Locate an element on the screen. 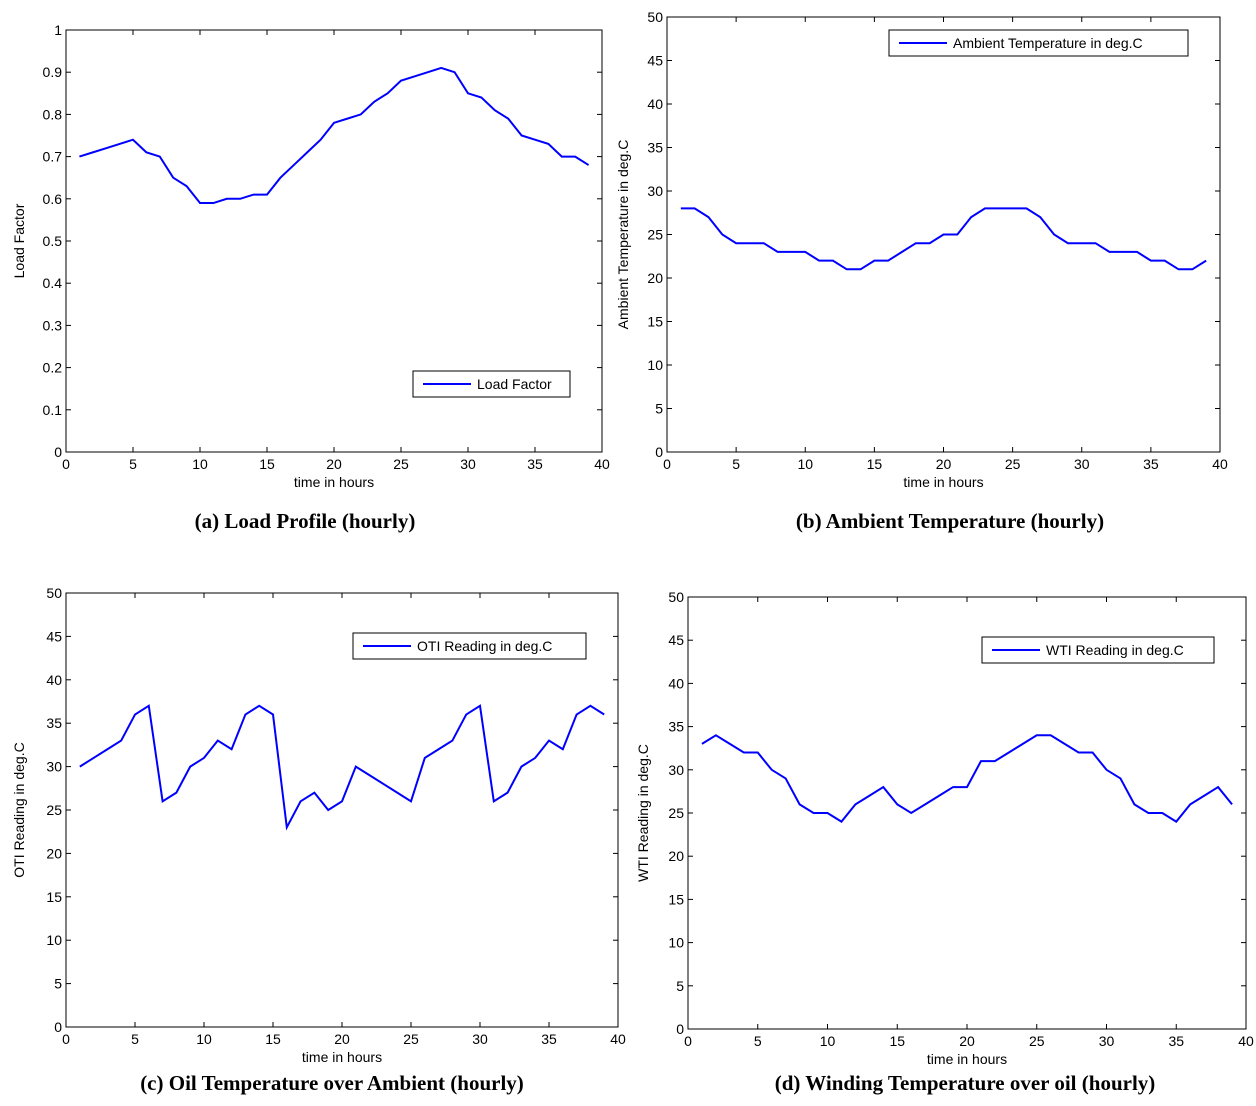 The width and height of the screenshot is (1256, 1106). y-tick-label: 0.3 is located at coordinates (53, 325).